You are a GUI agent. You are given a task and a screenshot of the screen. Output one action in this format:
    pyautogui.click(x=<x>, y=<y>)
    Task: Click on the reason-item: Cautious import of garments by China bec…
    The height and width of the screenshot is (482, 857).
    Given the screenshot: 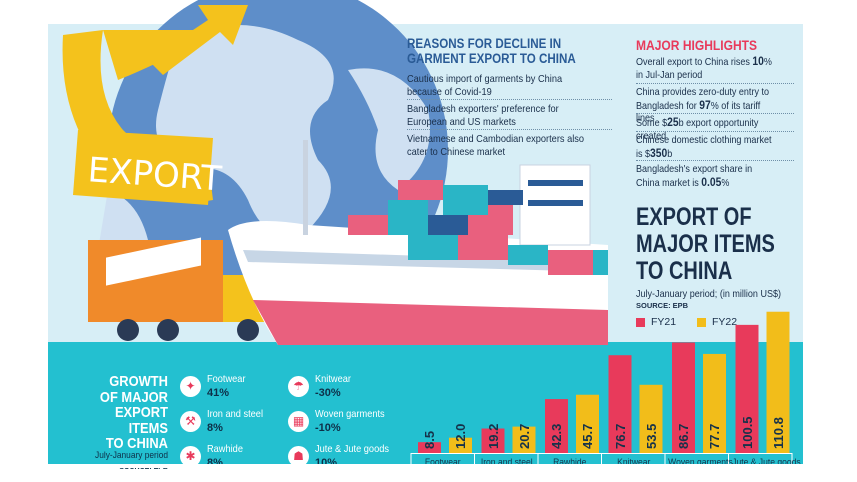 What is the action you would take?
    pyautogui.click(x=485, y=85)
    